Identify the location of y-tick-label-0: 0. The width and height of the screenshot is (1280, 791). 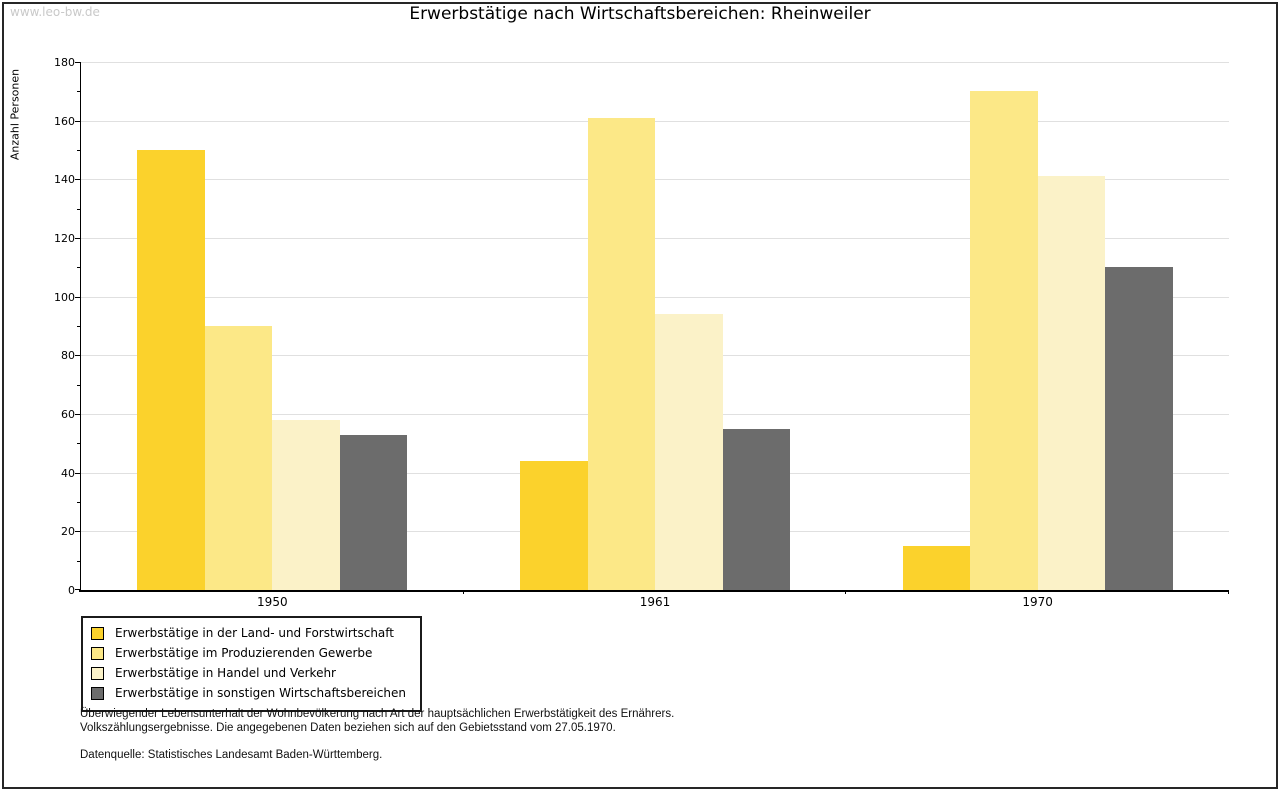
(71, 590).